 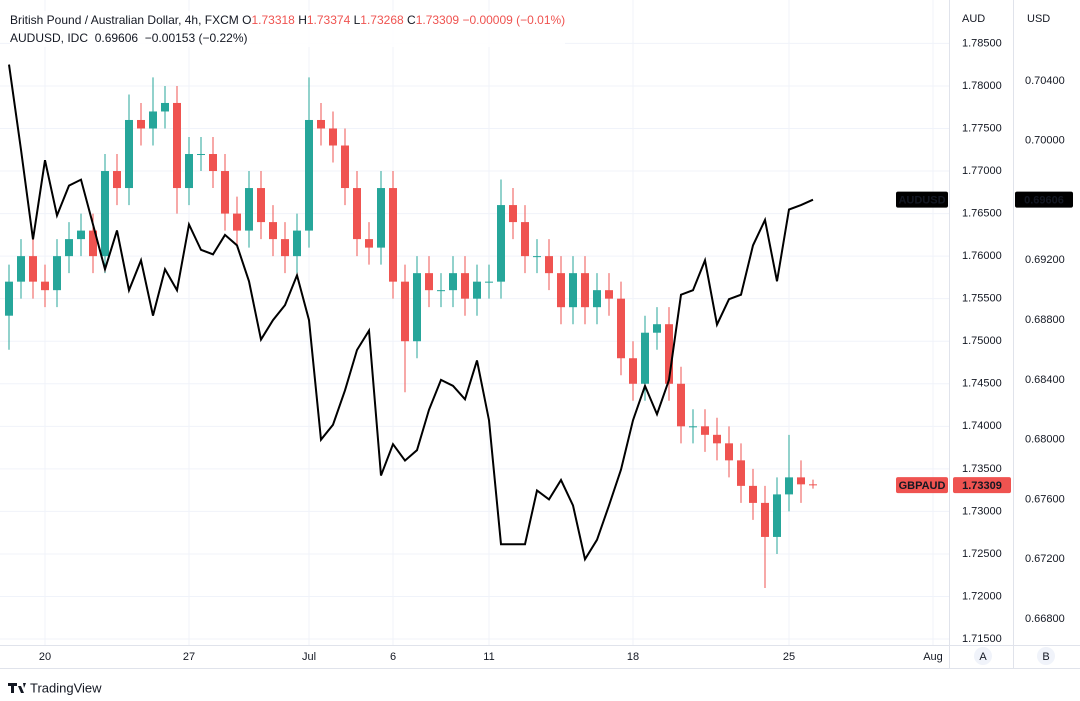 I want to click on x-tick-label: 11, so click(x=488, y=657).